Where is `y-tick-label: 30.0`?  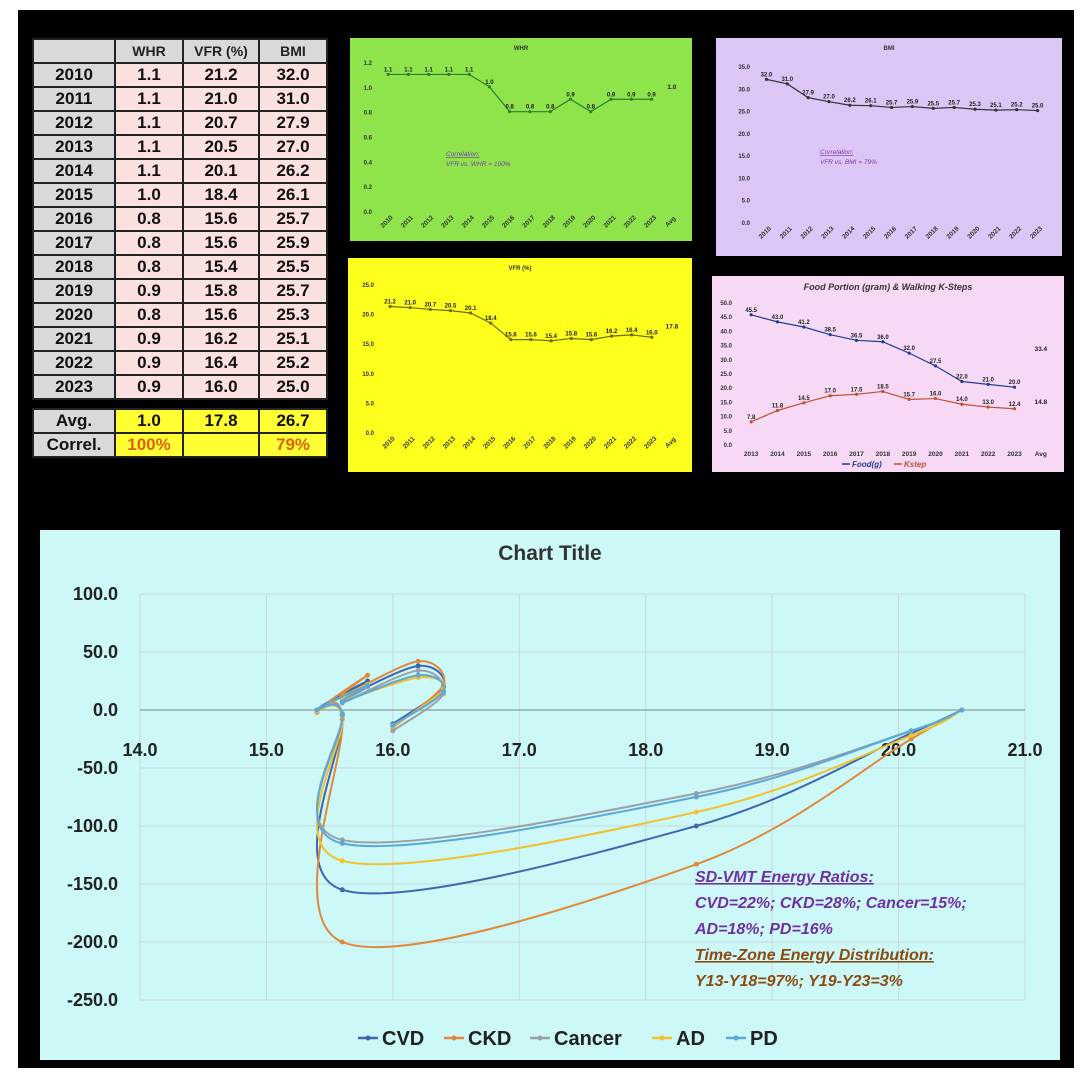
y-tick-label: 30.0 is located at coordinates (726, 361).